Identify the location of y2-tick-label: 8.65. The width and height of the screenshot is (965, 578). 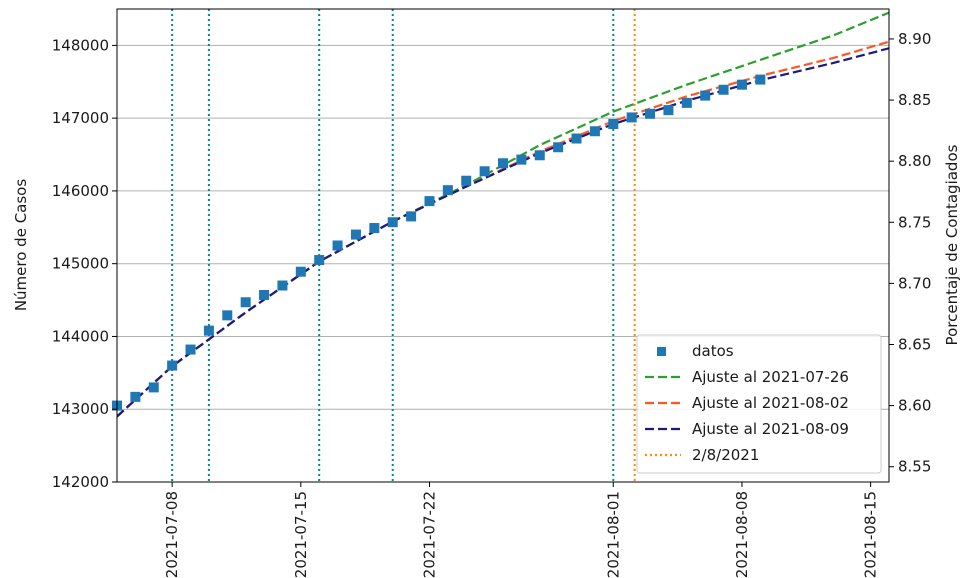
(914, 345).